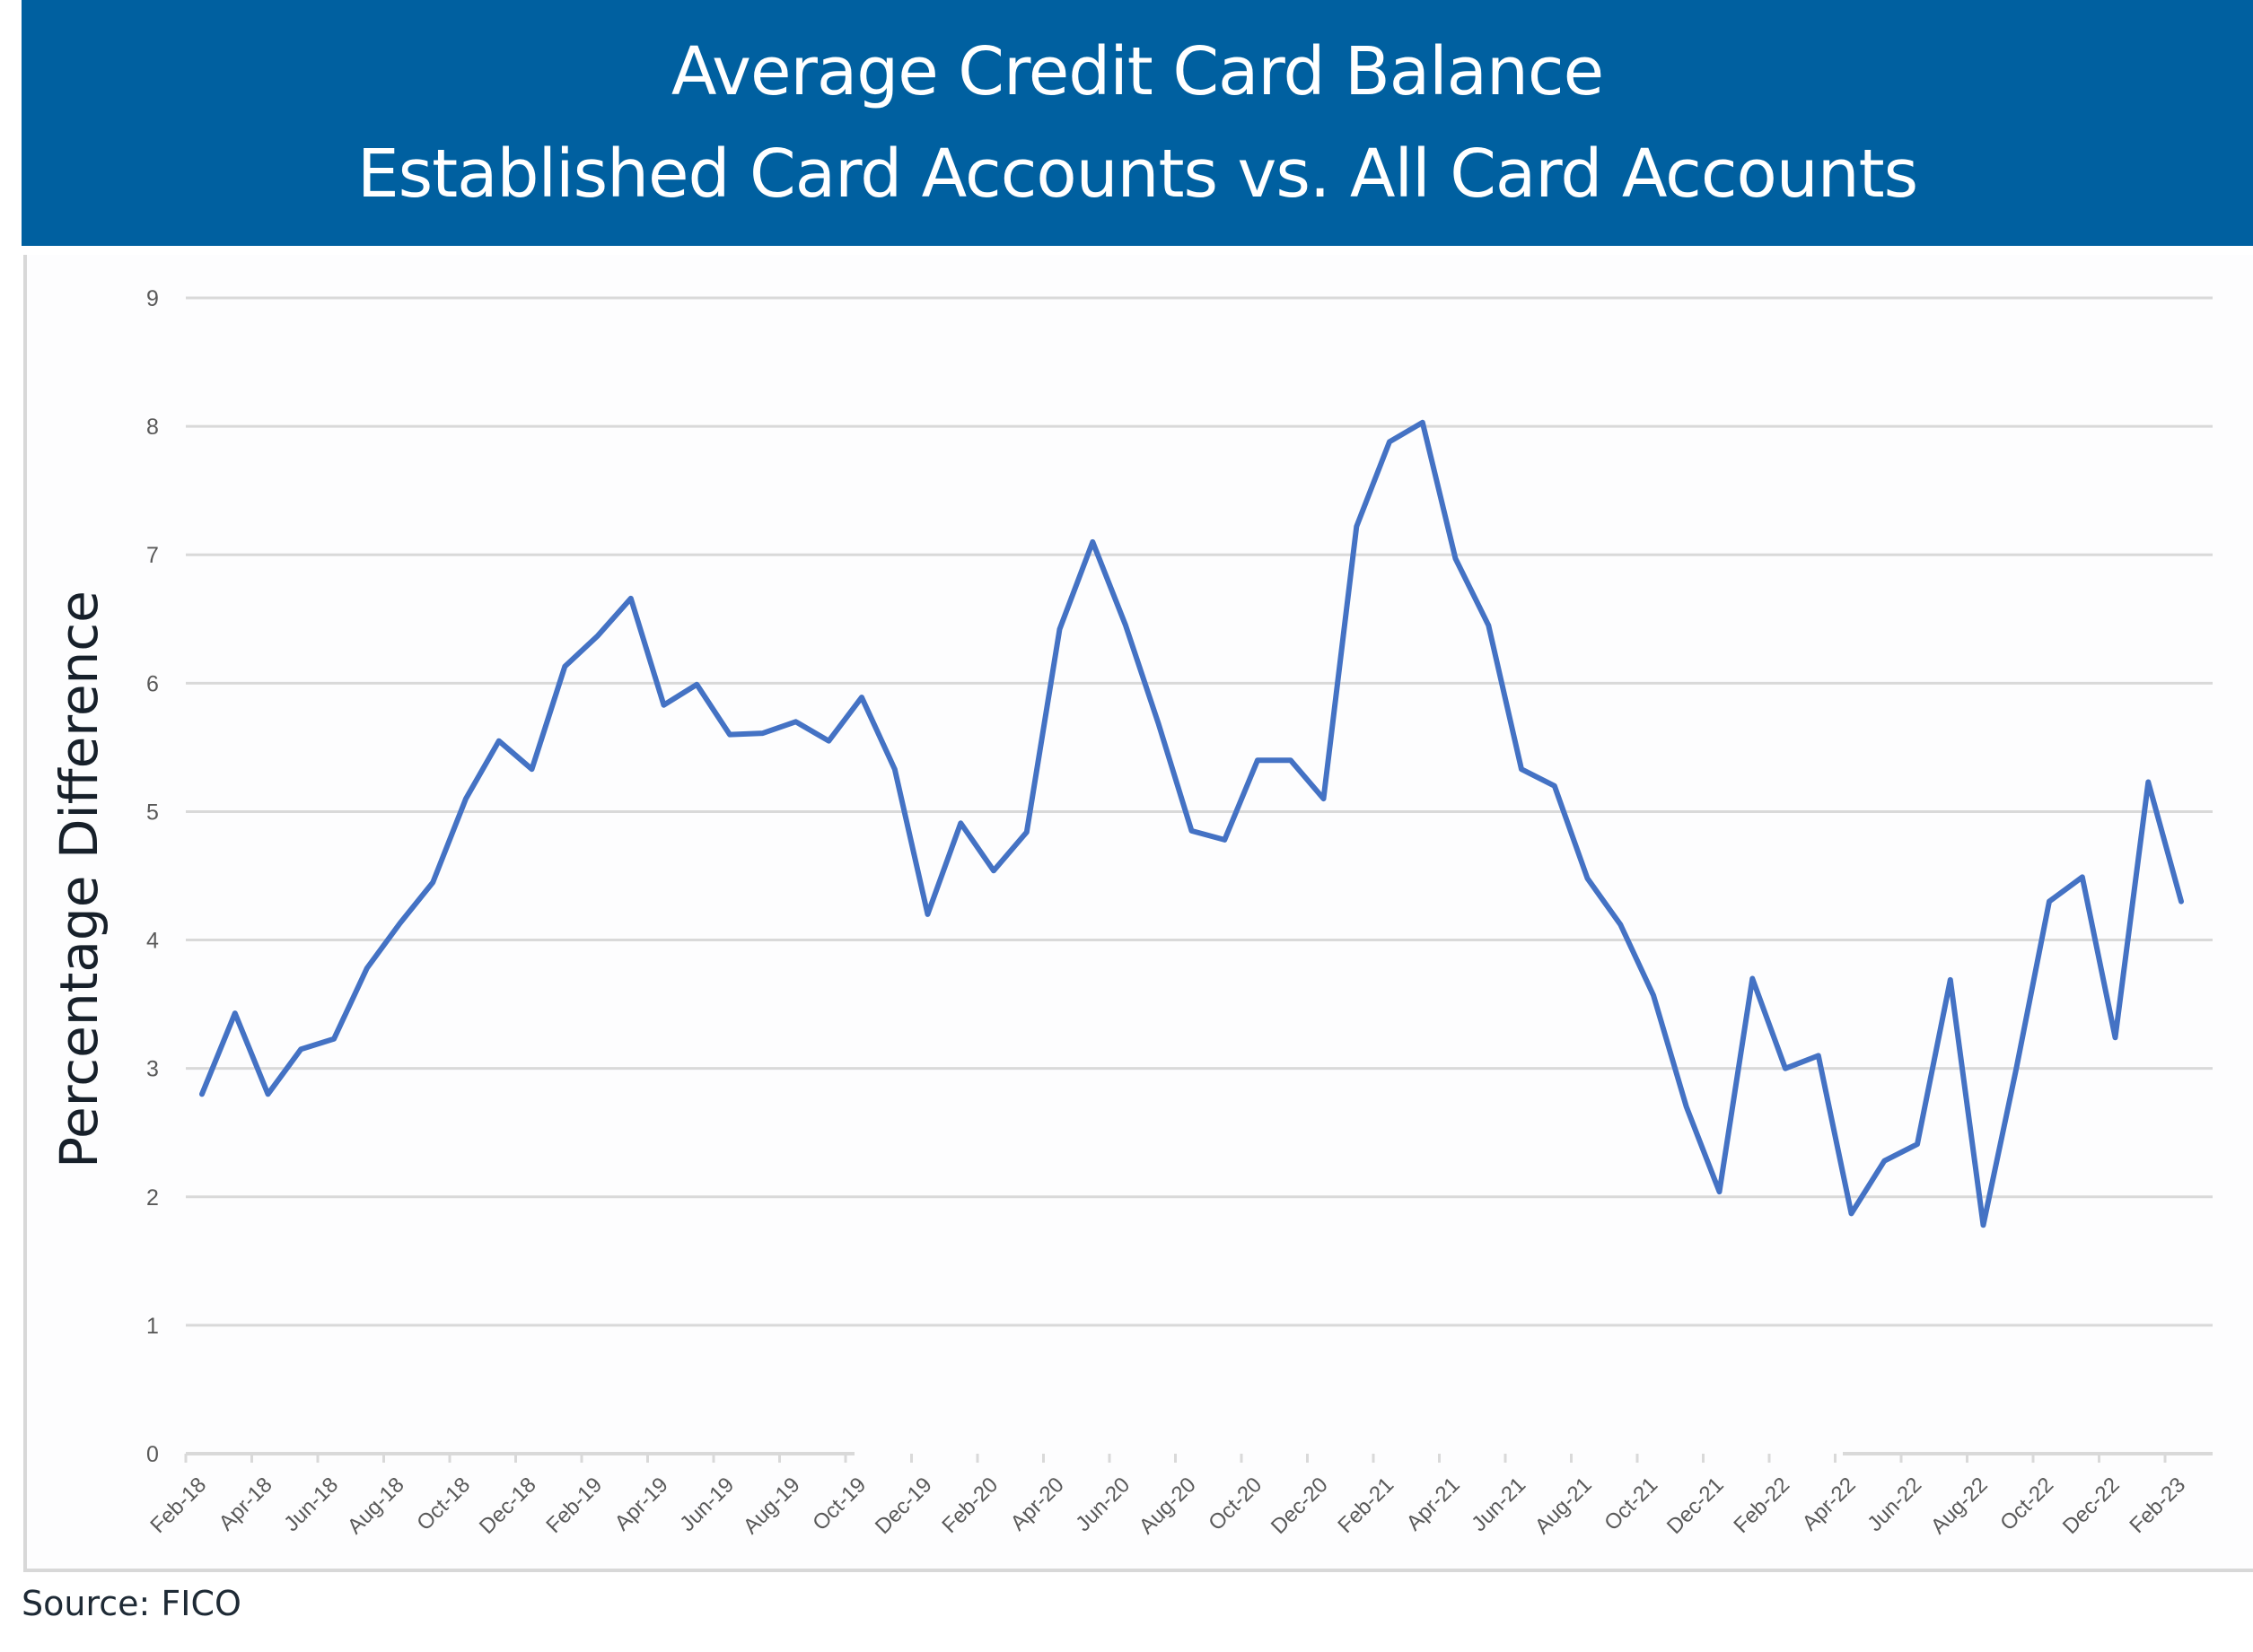  I want to click on x-tick-label: Jun-20, so click(1103, 1504).